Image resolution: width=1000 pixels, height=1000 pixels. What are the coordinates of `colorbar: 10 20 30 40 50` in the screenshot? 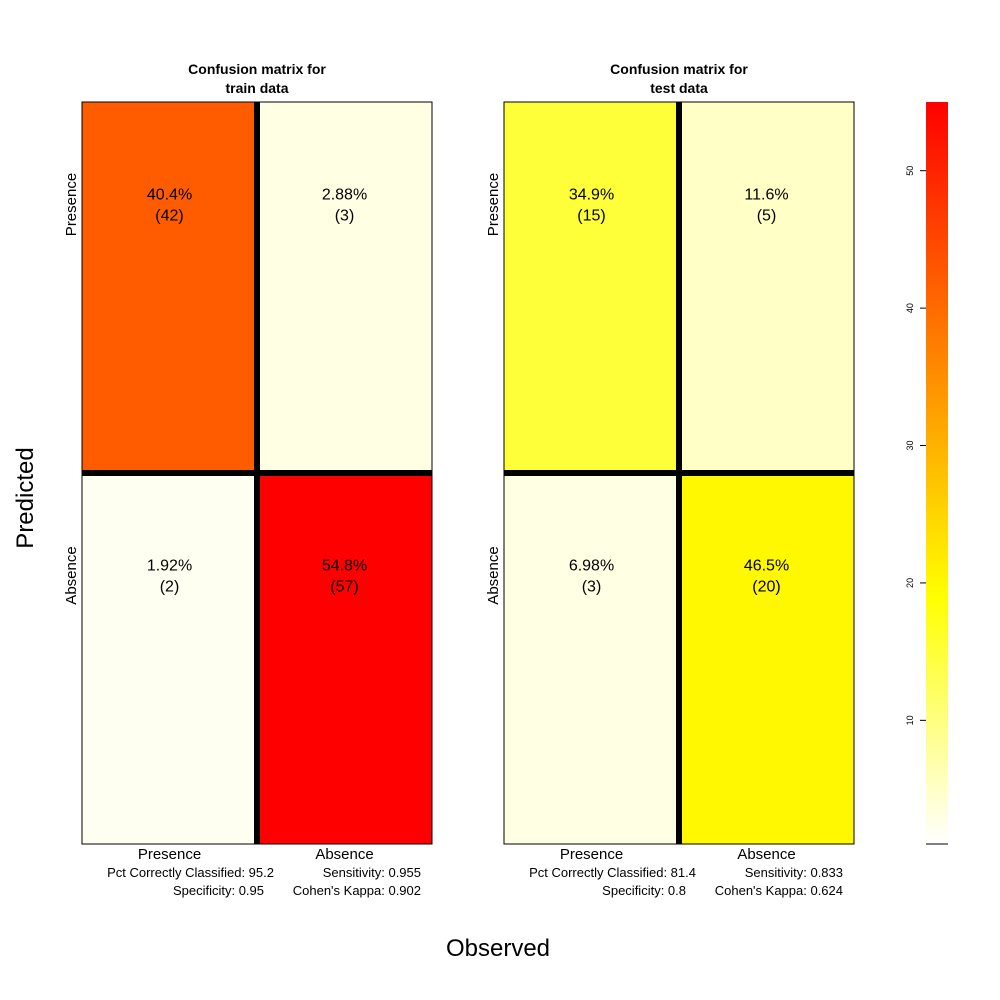 It's located at (926, 473).